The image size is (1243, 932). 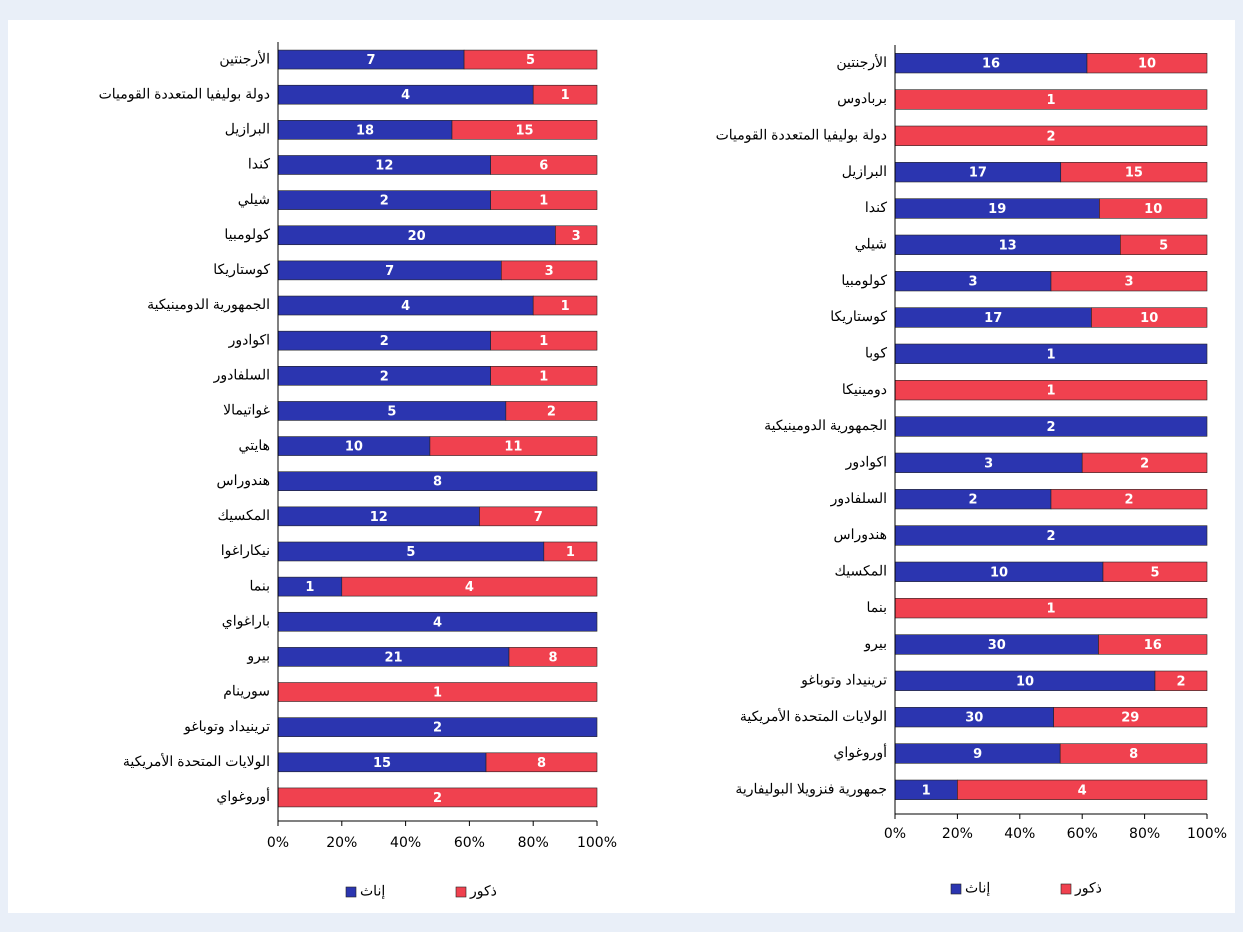 What do you see at coordinates (247, 129) in the screenshot?
I see `category-label: البرازيل` at bounding box center [247, 129].